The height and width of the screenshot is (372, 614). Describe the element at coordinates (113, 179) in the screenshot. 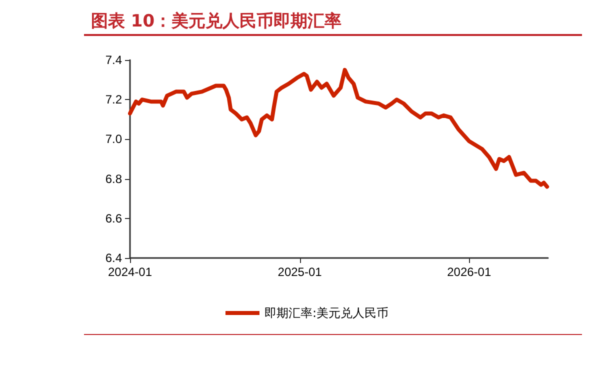

I see `y-tick-label: 6.8` at that location.